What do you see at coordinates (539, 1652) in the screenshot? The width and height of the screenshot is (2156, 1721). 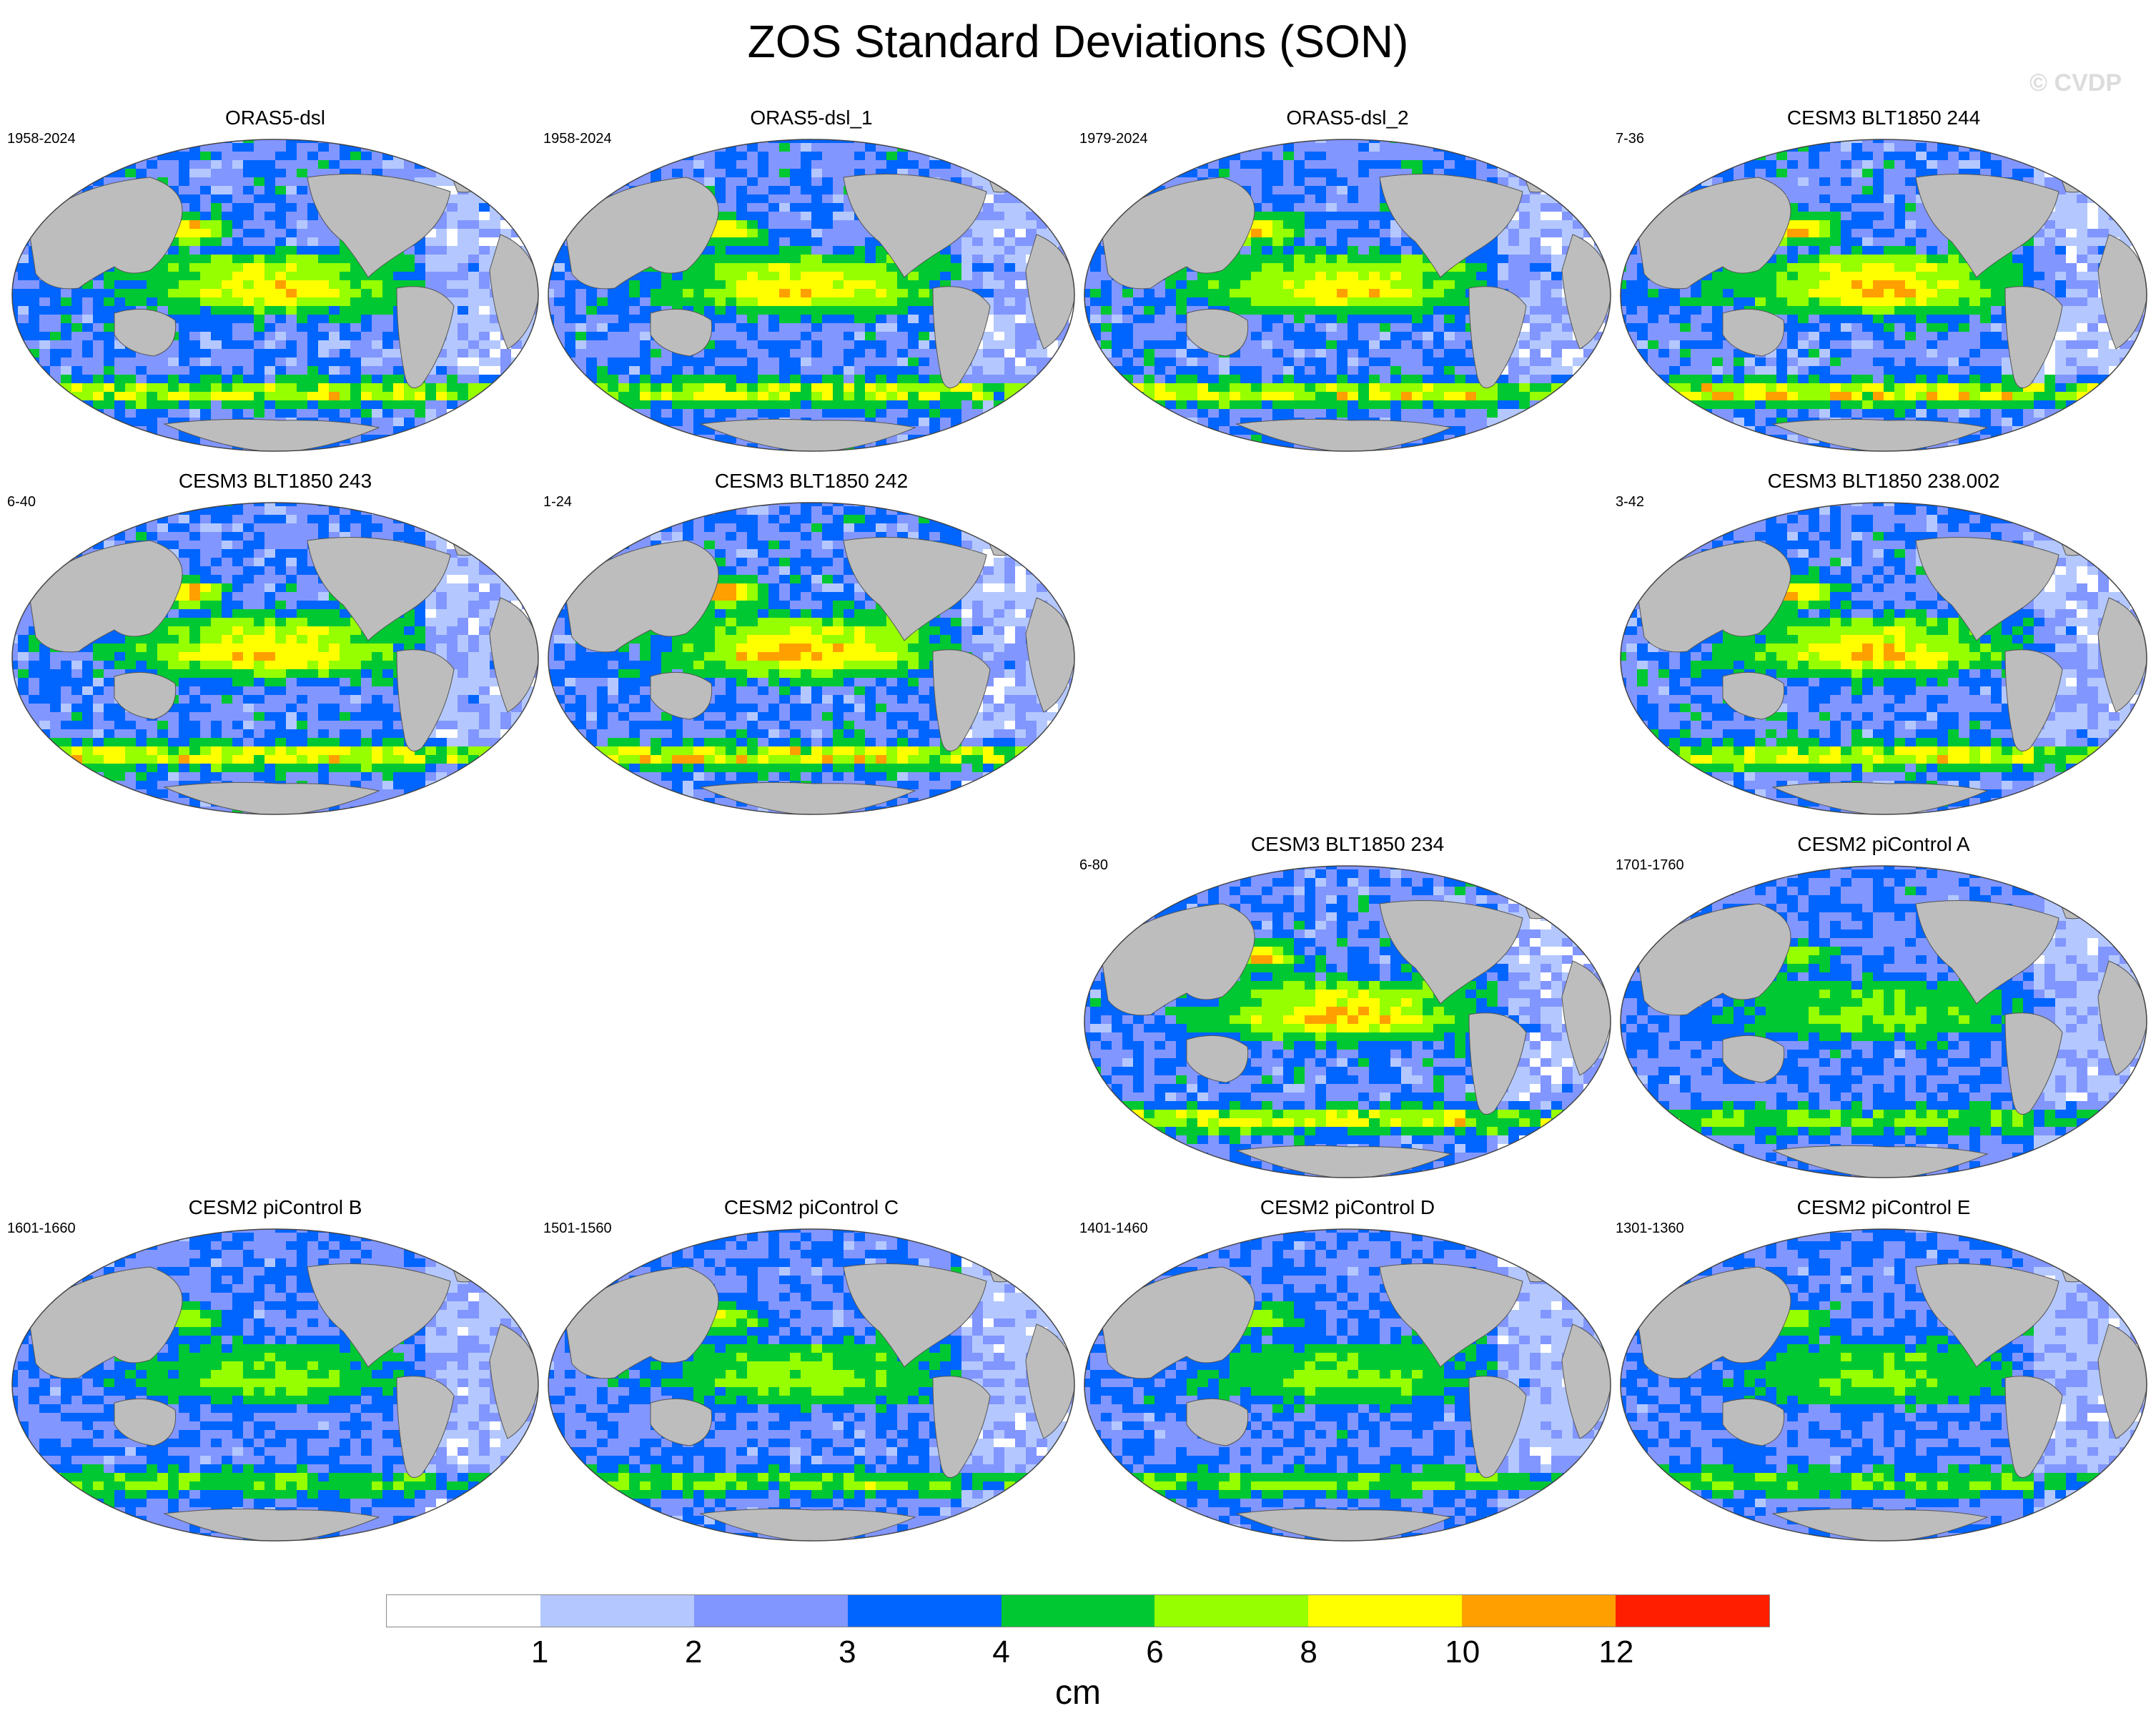 I see `colorbar-tick-label: 1` at bounding box center [539, 1652].